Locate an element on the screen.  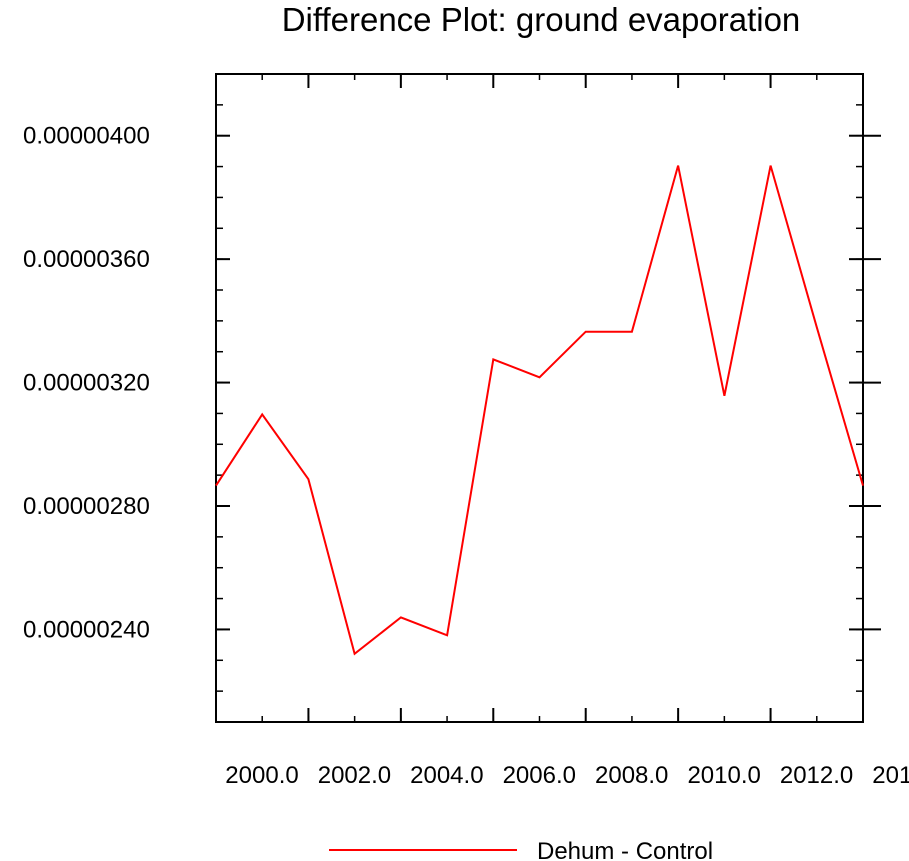
x-tick-label: 2008.0 is located at coordinates (631, 775).